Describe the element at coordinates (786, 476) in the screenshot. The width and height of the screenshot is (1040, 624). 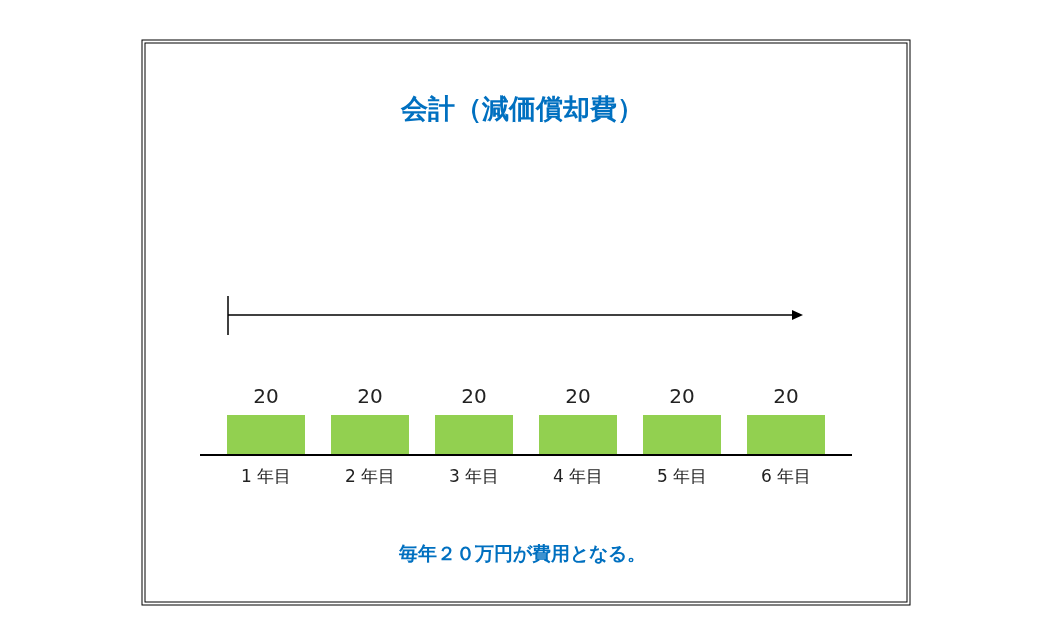
I see `x-tick-label: 6 年目` at that location.